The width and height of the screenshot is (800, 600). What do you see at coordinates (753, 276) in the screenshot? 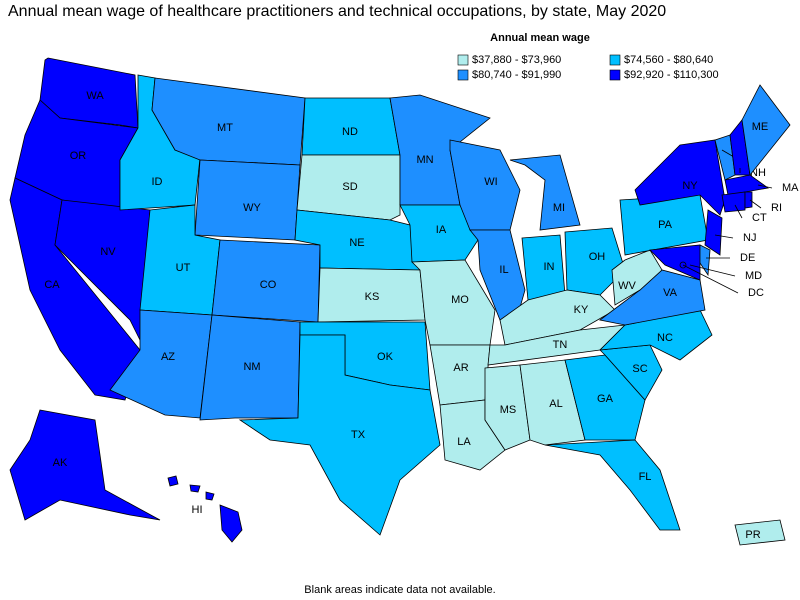
I see `state-label: MD` at bounding box center [753, 276].